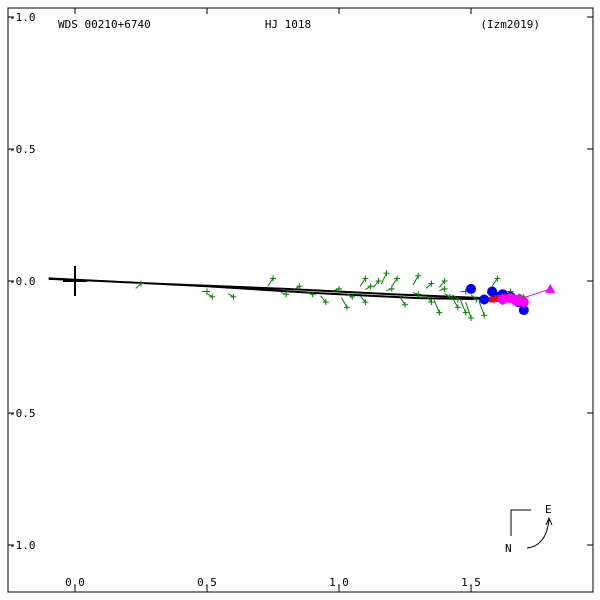 Image resolution: width=600 pixels, height=600 pixels. Describe the element at coordinates (207, 582) in the screenshot. I see `x-tick-label: 0.5` at that location.